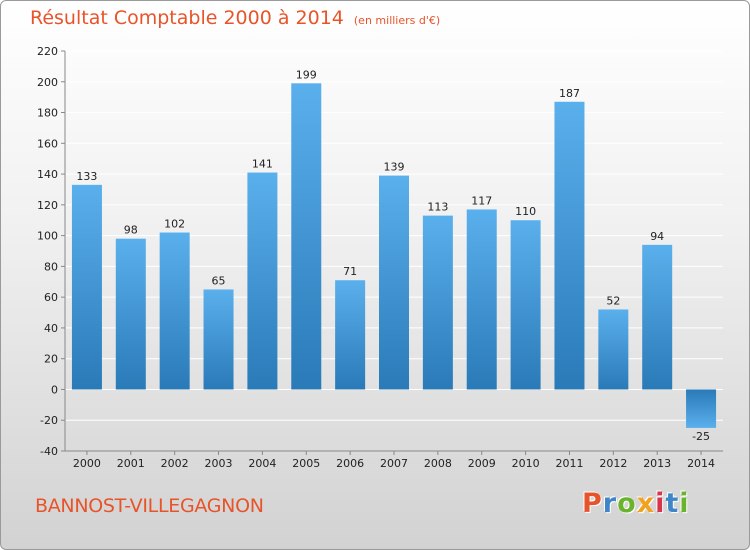 The width and height of the screenshot is (750, 550). Describe the element at coordinates (569, 93) in the screenshot. I see `data-label-2011: 187` at that location.